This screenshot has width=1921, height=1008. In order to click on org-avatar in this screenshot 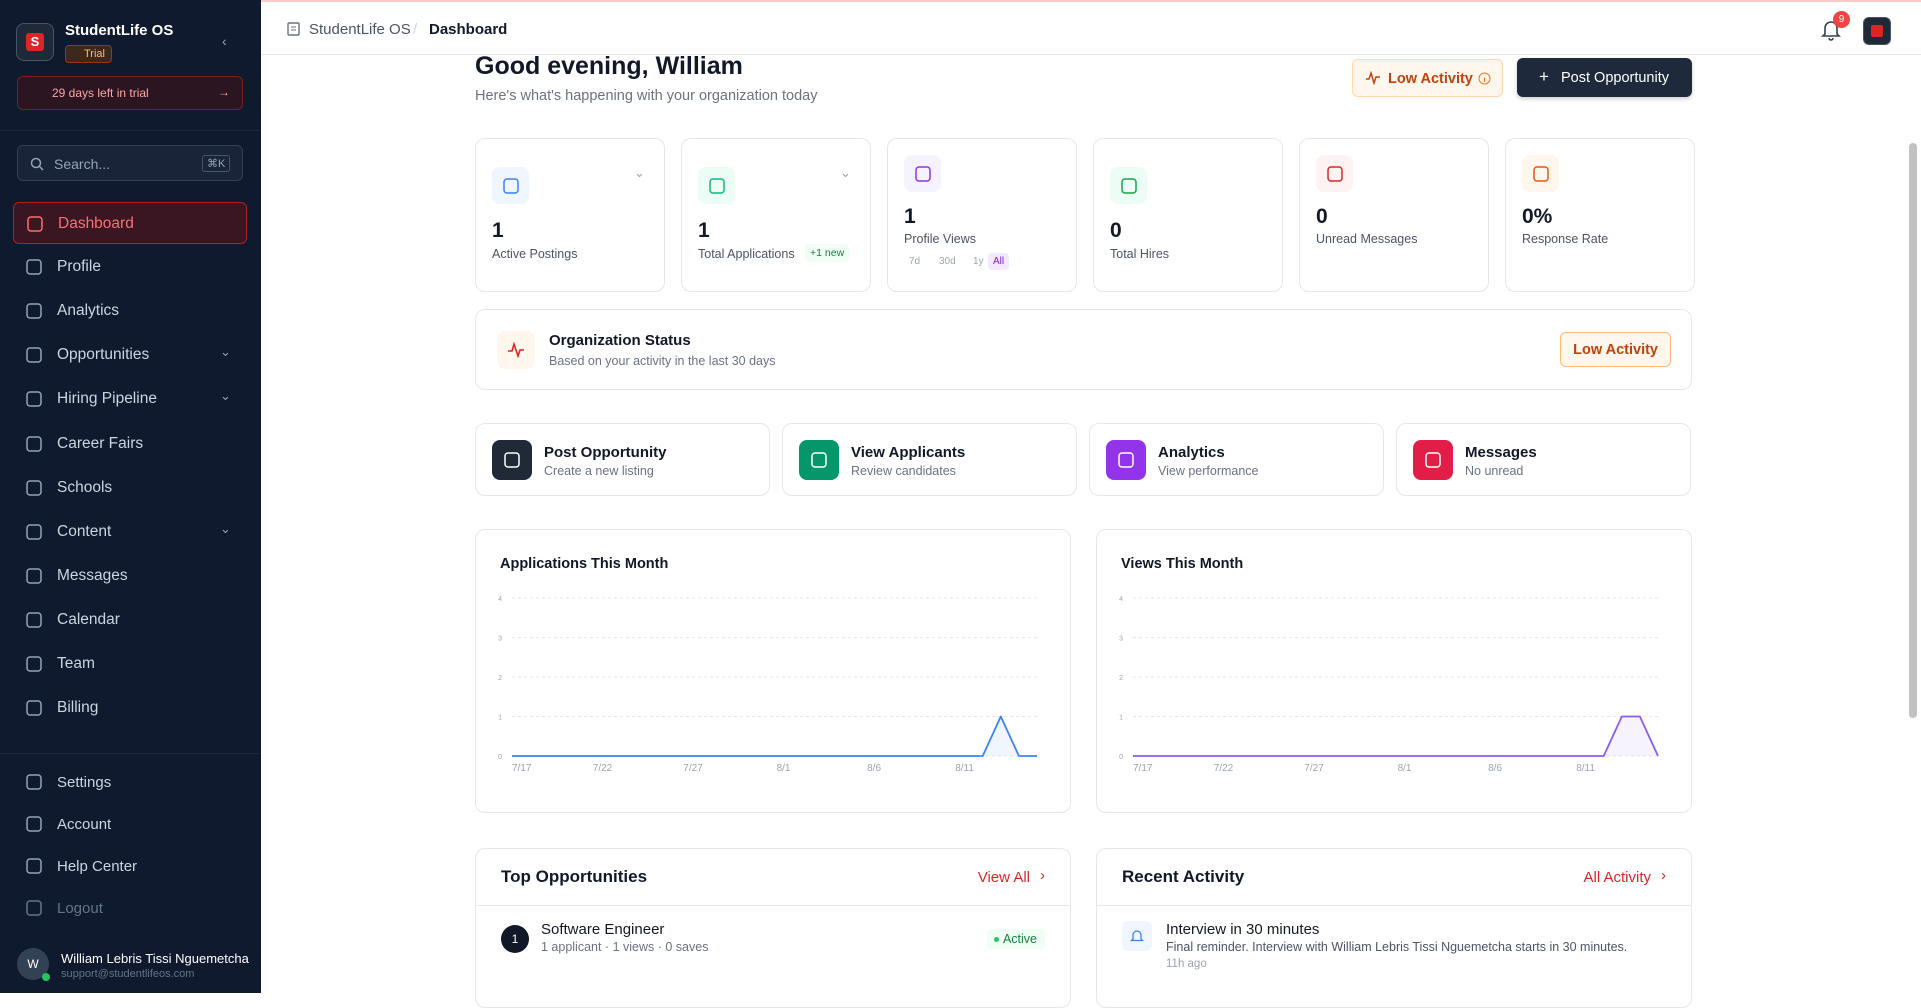, I will do `click(1877, 31)`.